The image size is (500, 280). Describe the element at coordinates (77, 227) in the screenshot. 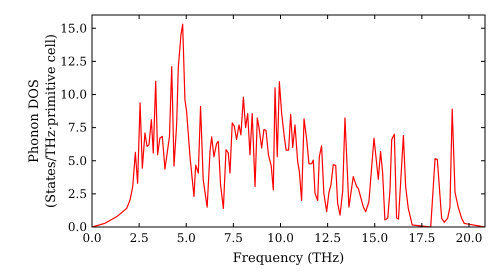

I see `y-tick-label: 0.0` at that location.